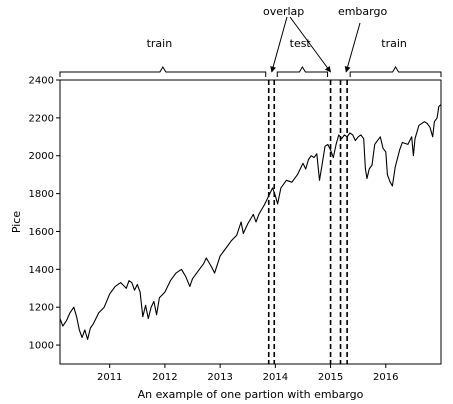 This screenshot has width=453, height=404. Describe the element at coordinates (395, 71) in the screenshot. I see `train-brace-right` at that location.